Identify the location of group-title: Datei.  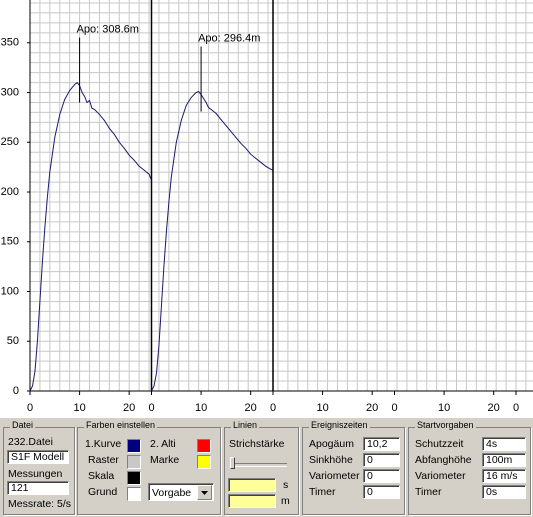
(23, 425).